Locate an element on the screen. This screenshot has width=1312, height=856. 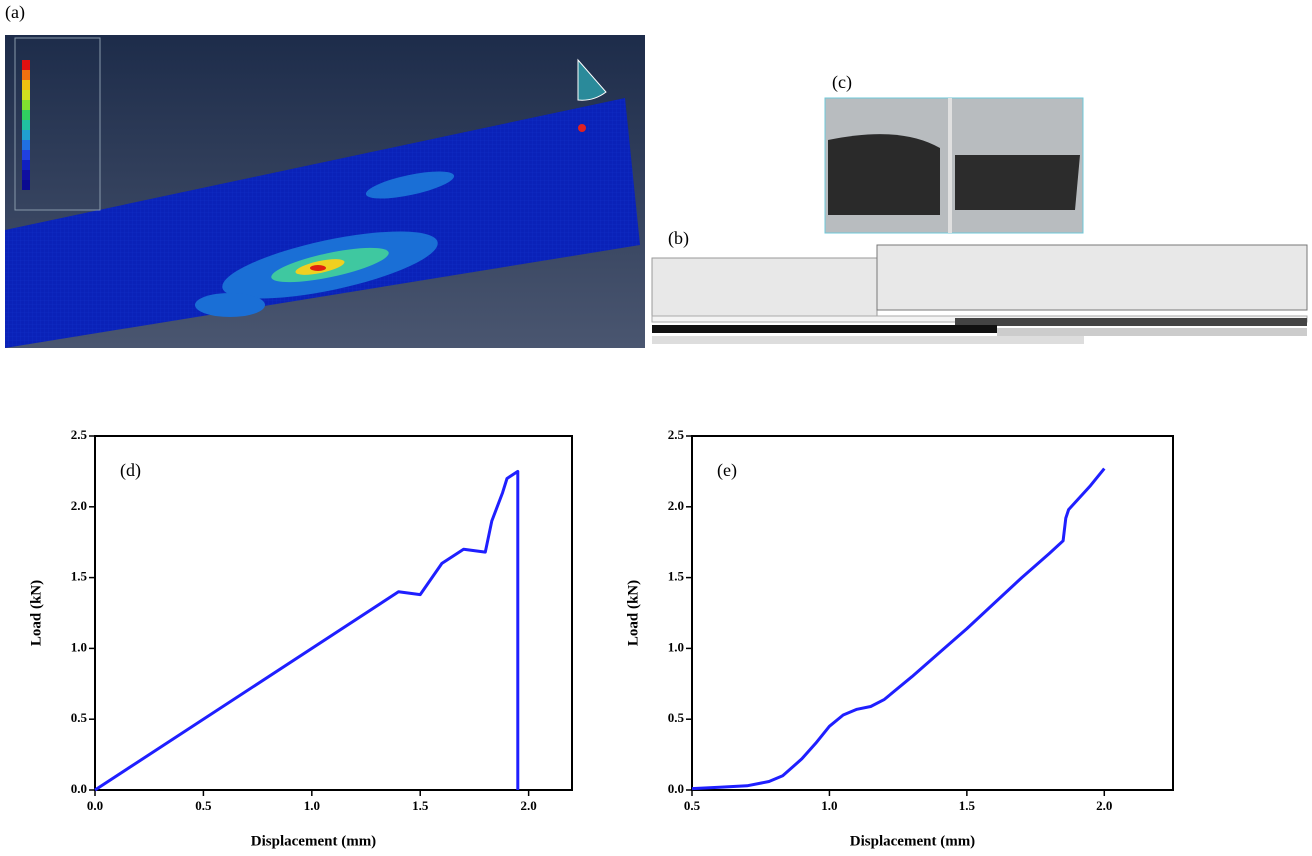
fe-legend-scale is located at coordinates (26, 125).